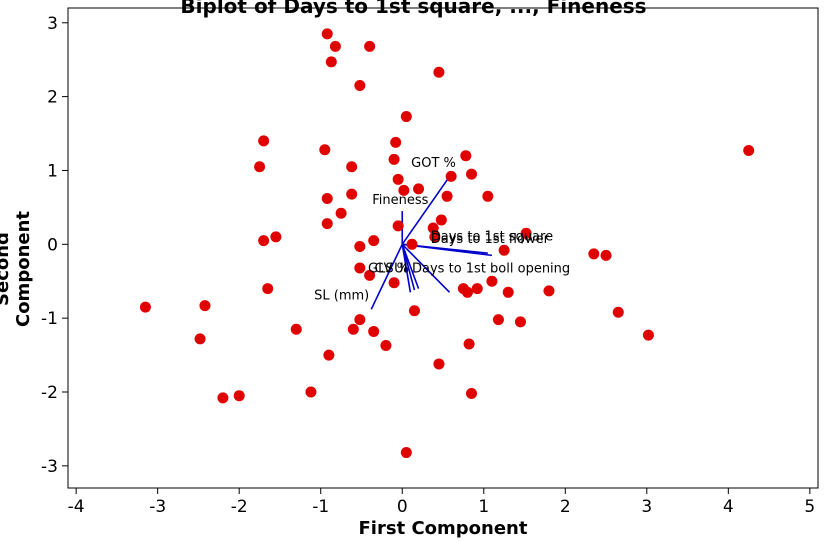  What do you see at coordinates (728, 507) in the screenshot?
I see `x-tick-label: 4` at bounding box center [728, 507].